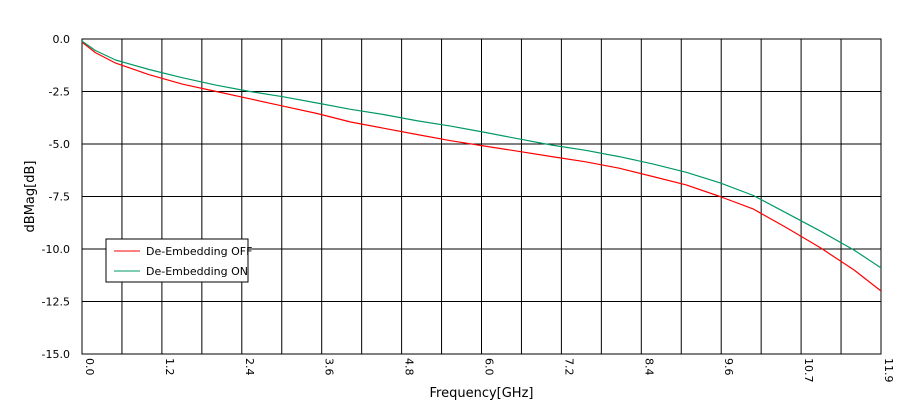 Image resolution: width=901 pixels, height=412 pixels. I want to click on y-tick-label: 0.0, so click(62, 39).